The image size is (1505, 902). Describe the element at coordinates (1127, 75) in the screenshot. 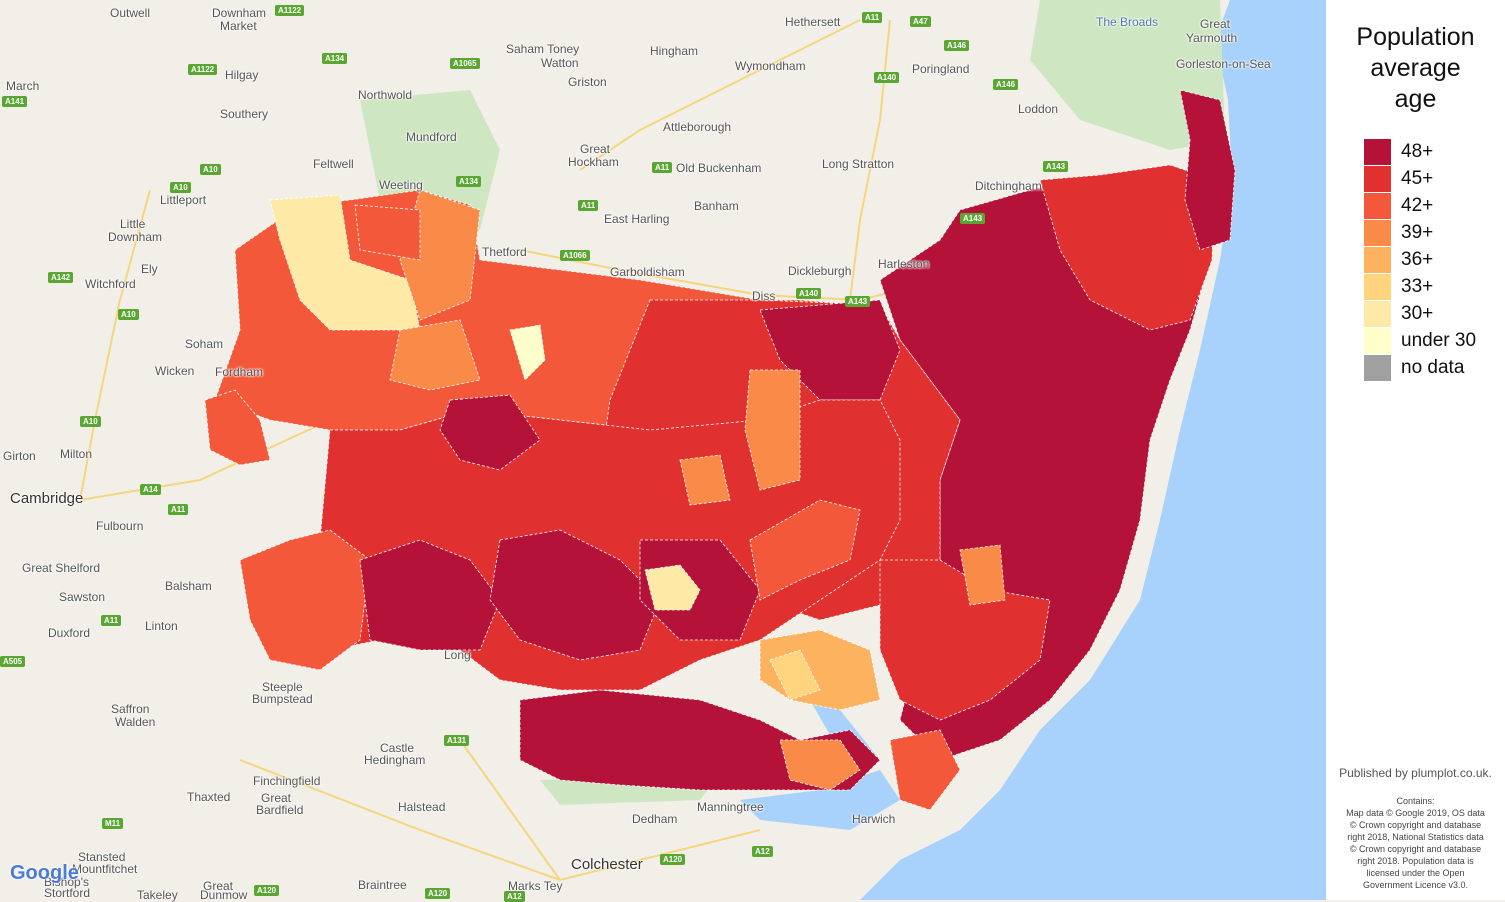

I see `broads-area` at that location.